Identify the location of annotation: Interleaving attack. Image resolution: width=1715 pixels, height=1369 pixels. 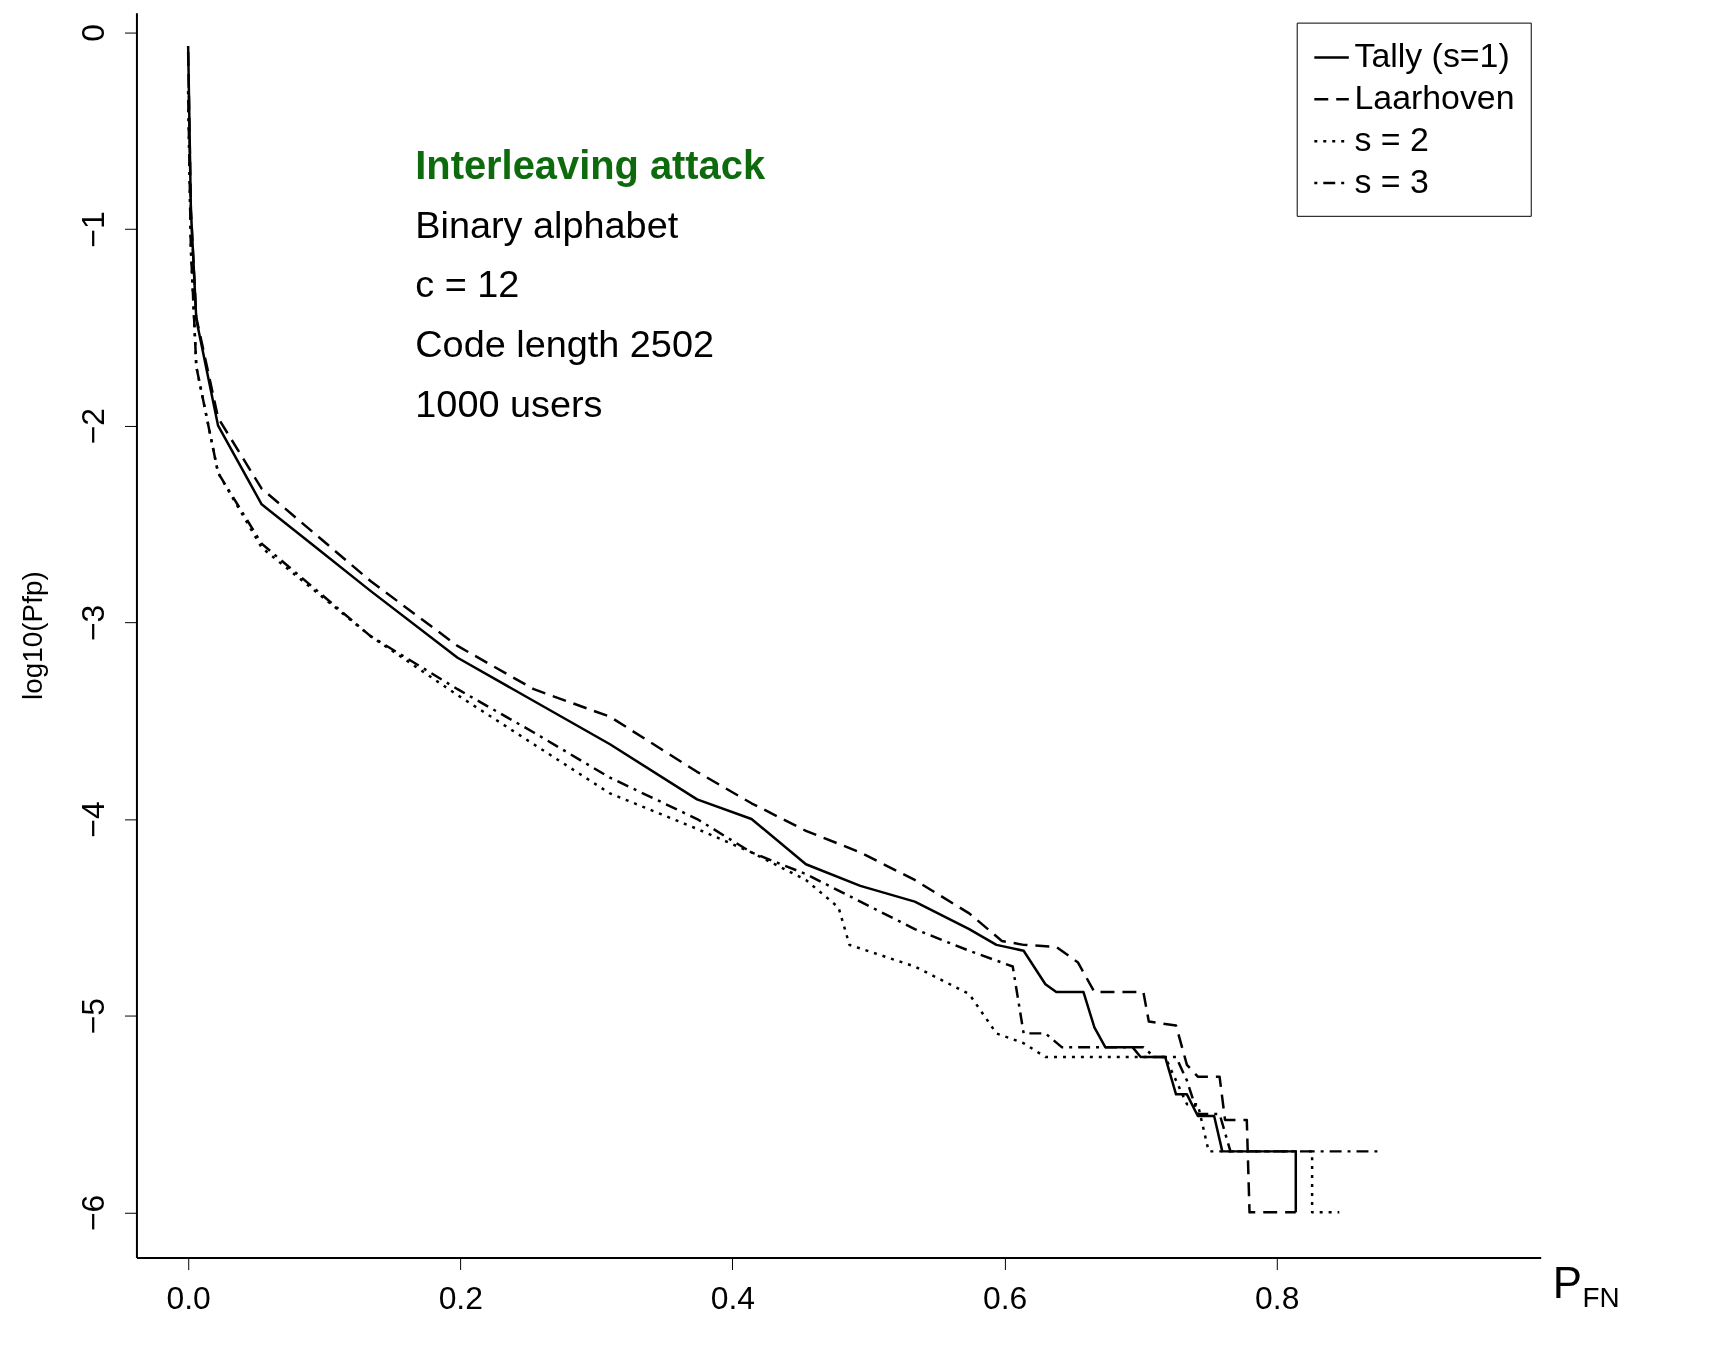
(590, 164).